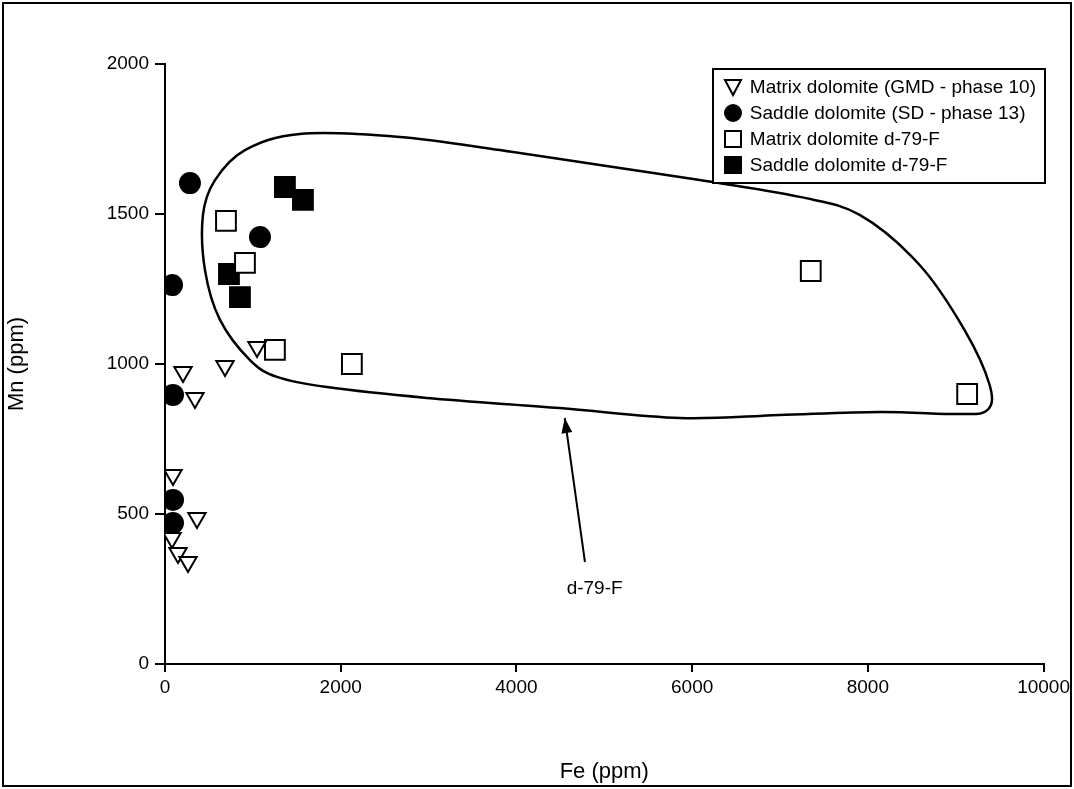  What do you see at coordinates (127, 63) in the screenshot?
I see `y-tick-label: 2000` at bounding box center [127, 63].